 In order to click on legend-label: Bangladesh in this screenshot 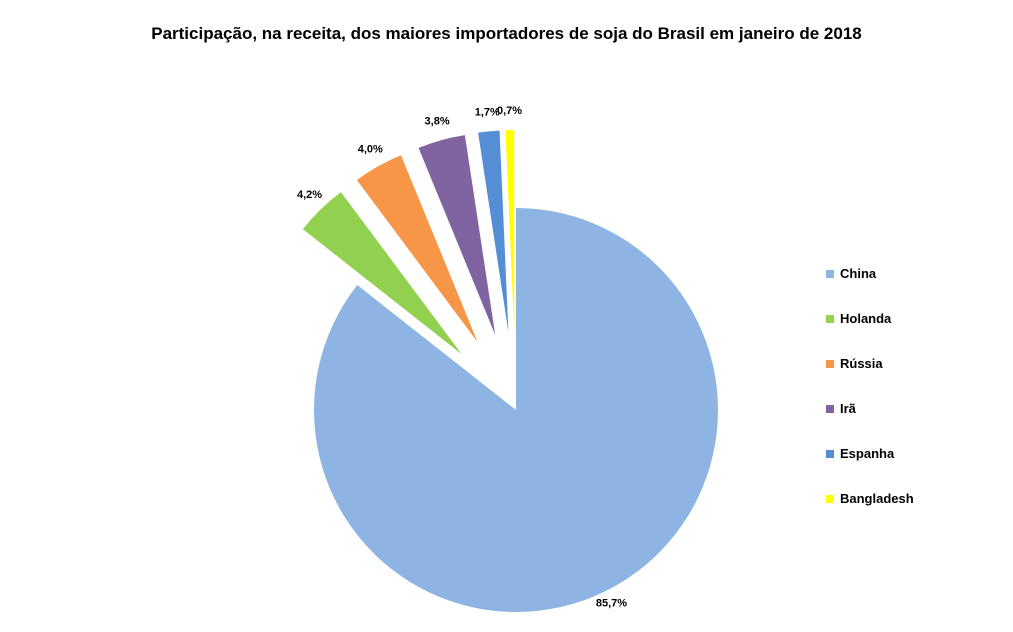, I will do `click(877, 498)`.